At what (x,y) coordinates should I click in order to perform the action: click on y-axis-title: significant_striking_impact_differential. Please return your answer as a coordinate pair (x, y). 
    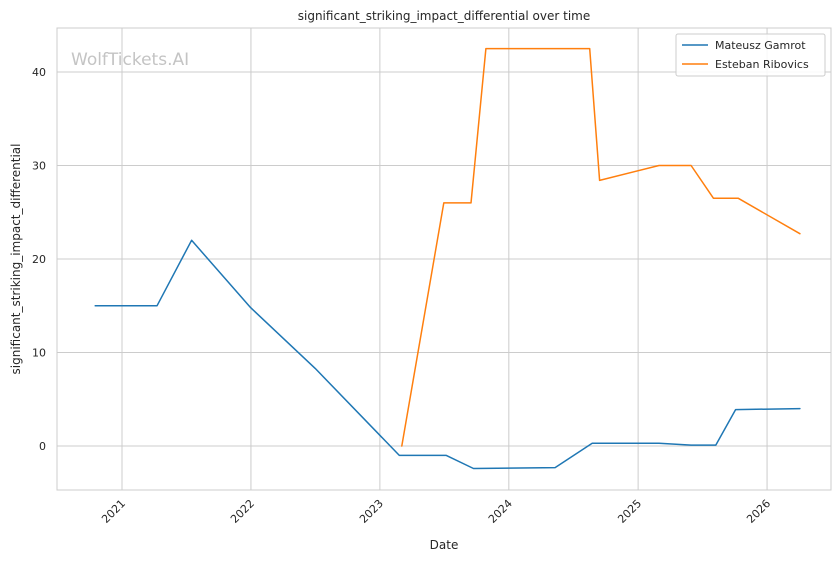
    Looking at the image, I should click on (16, 259).